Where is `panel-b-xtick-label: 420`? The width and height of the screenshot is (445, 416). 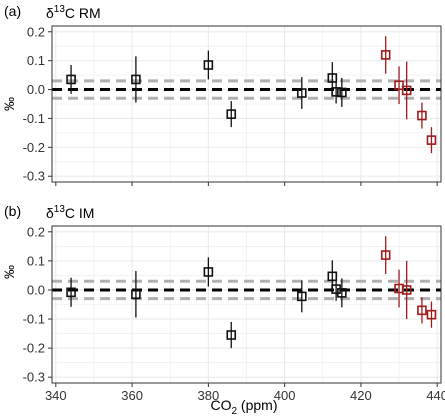
panel-b-xtick-label: 420 is located at coordinates (361, 395).